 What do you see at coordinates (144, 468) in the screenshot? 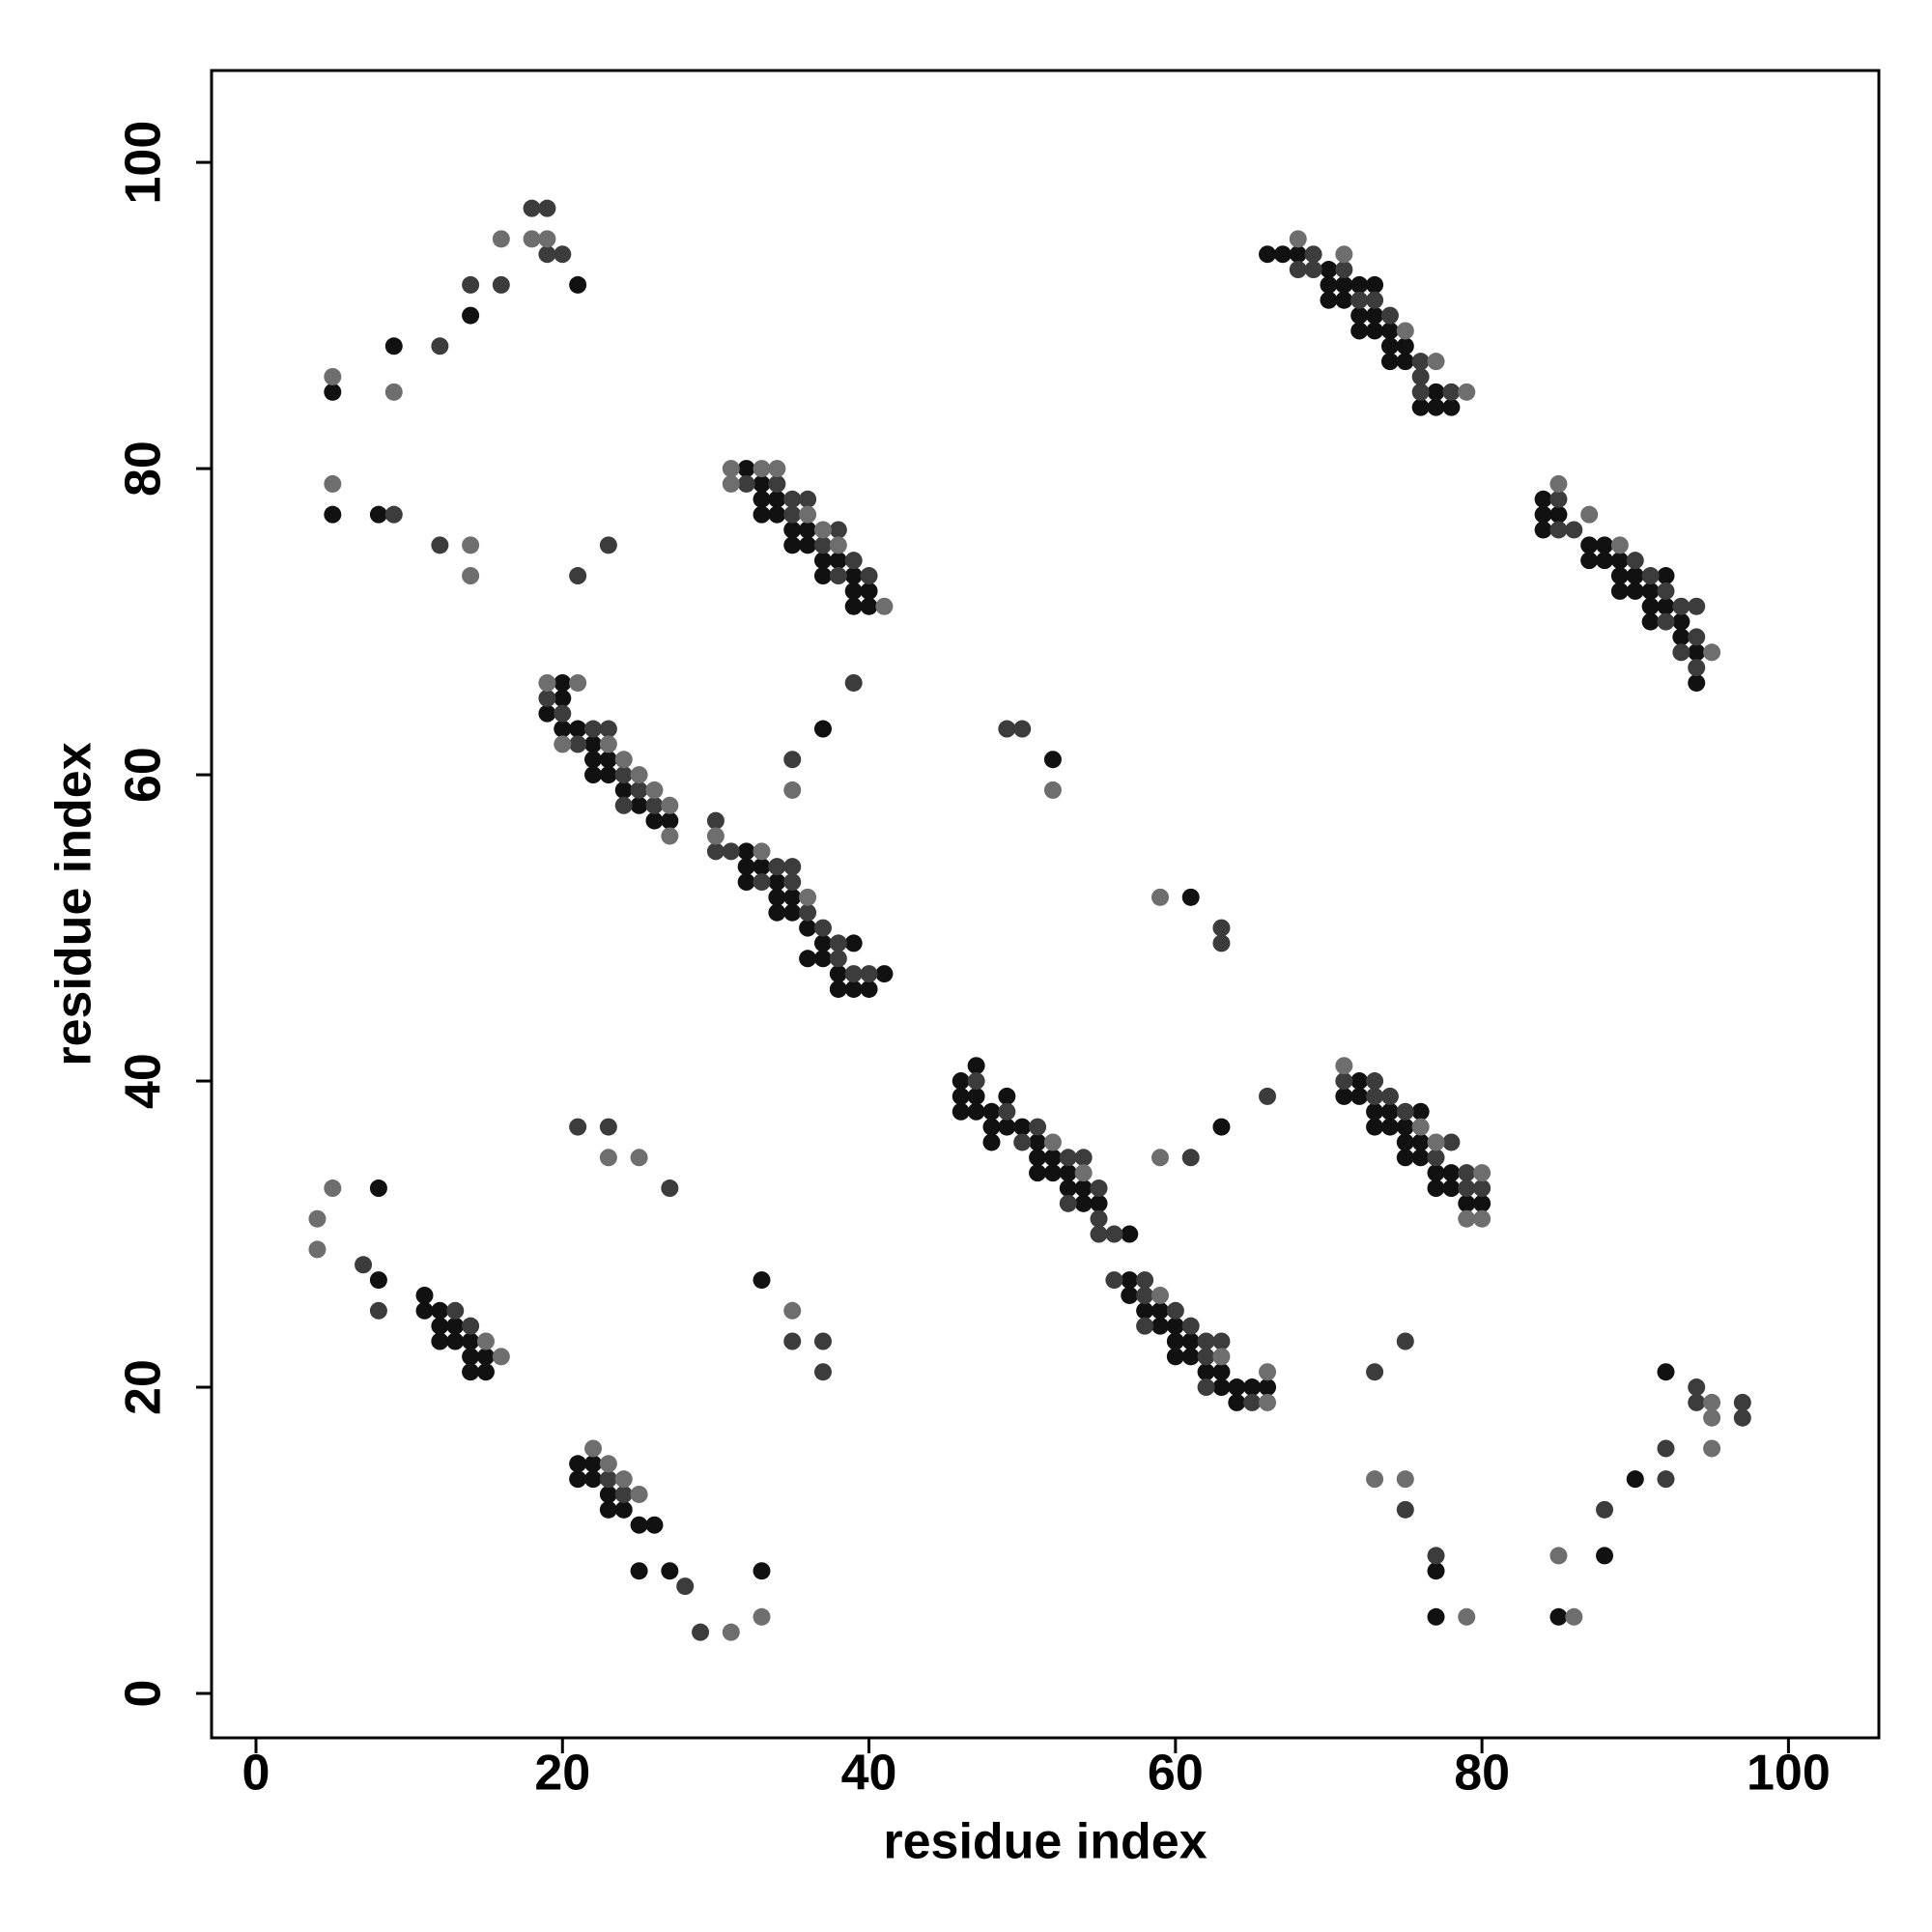
I see `y-tick-label: 80` at bounding box center [144, 468].